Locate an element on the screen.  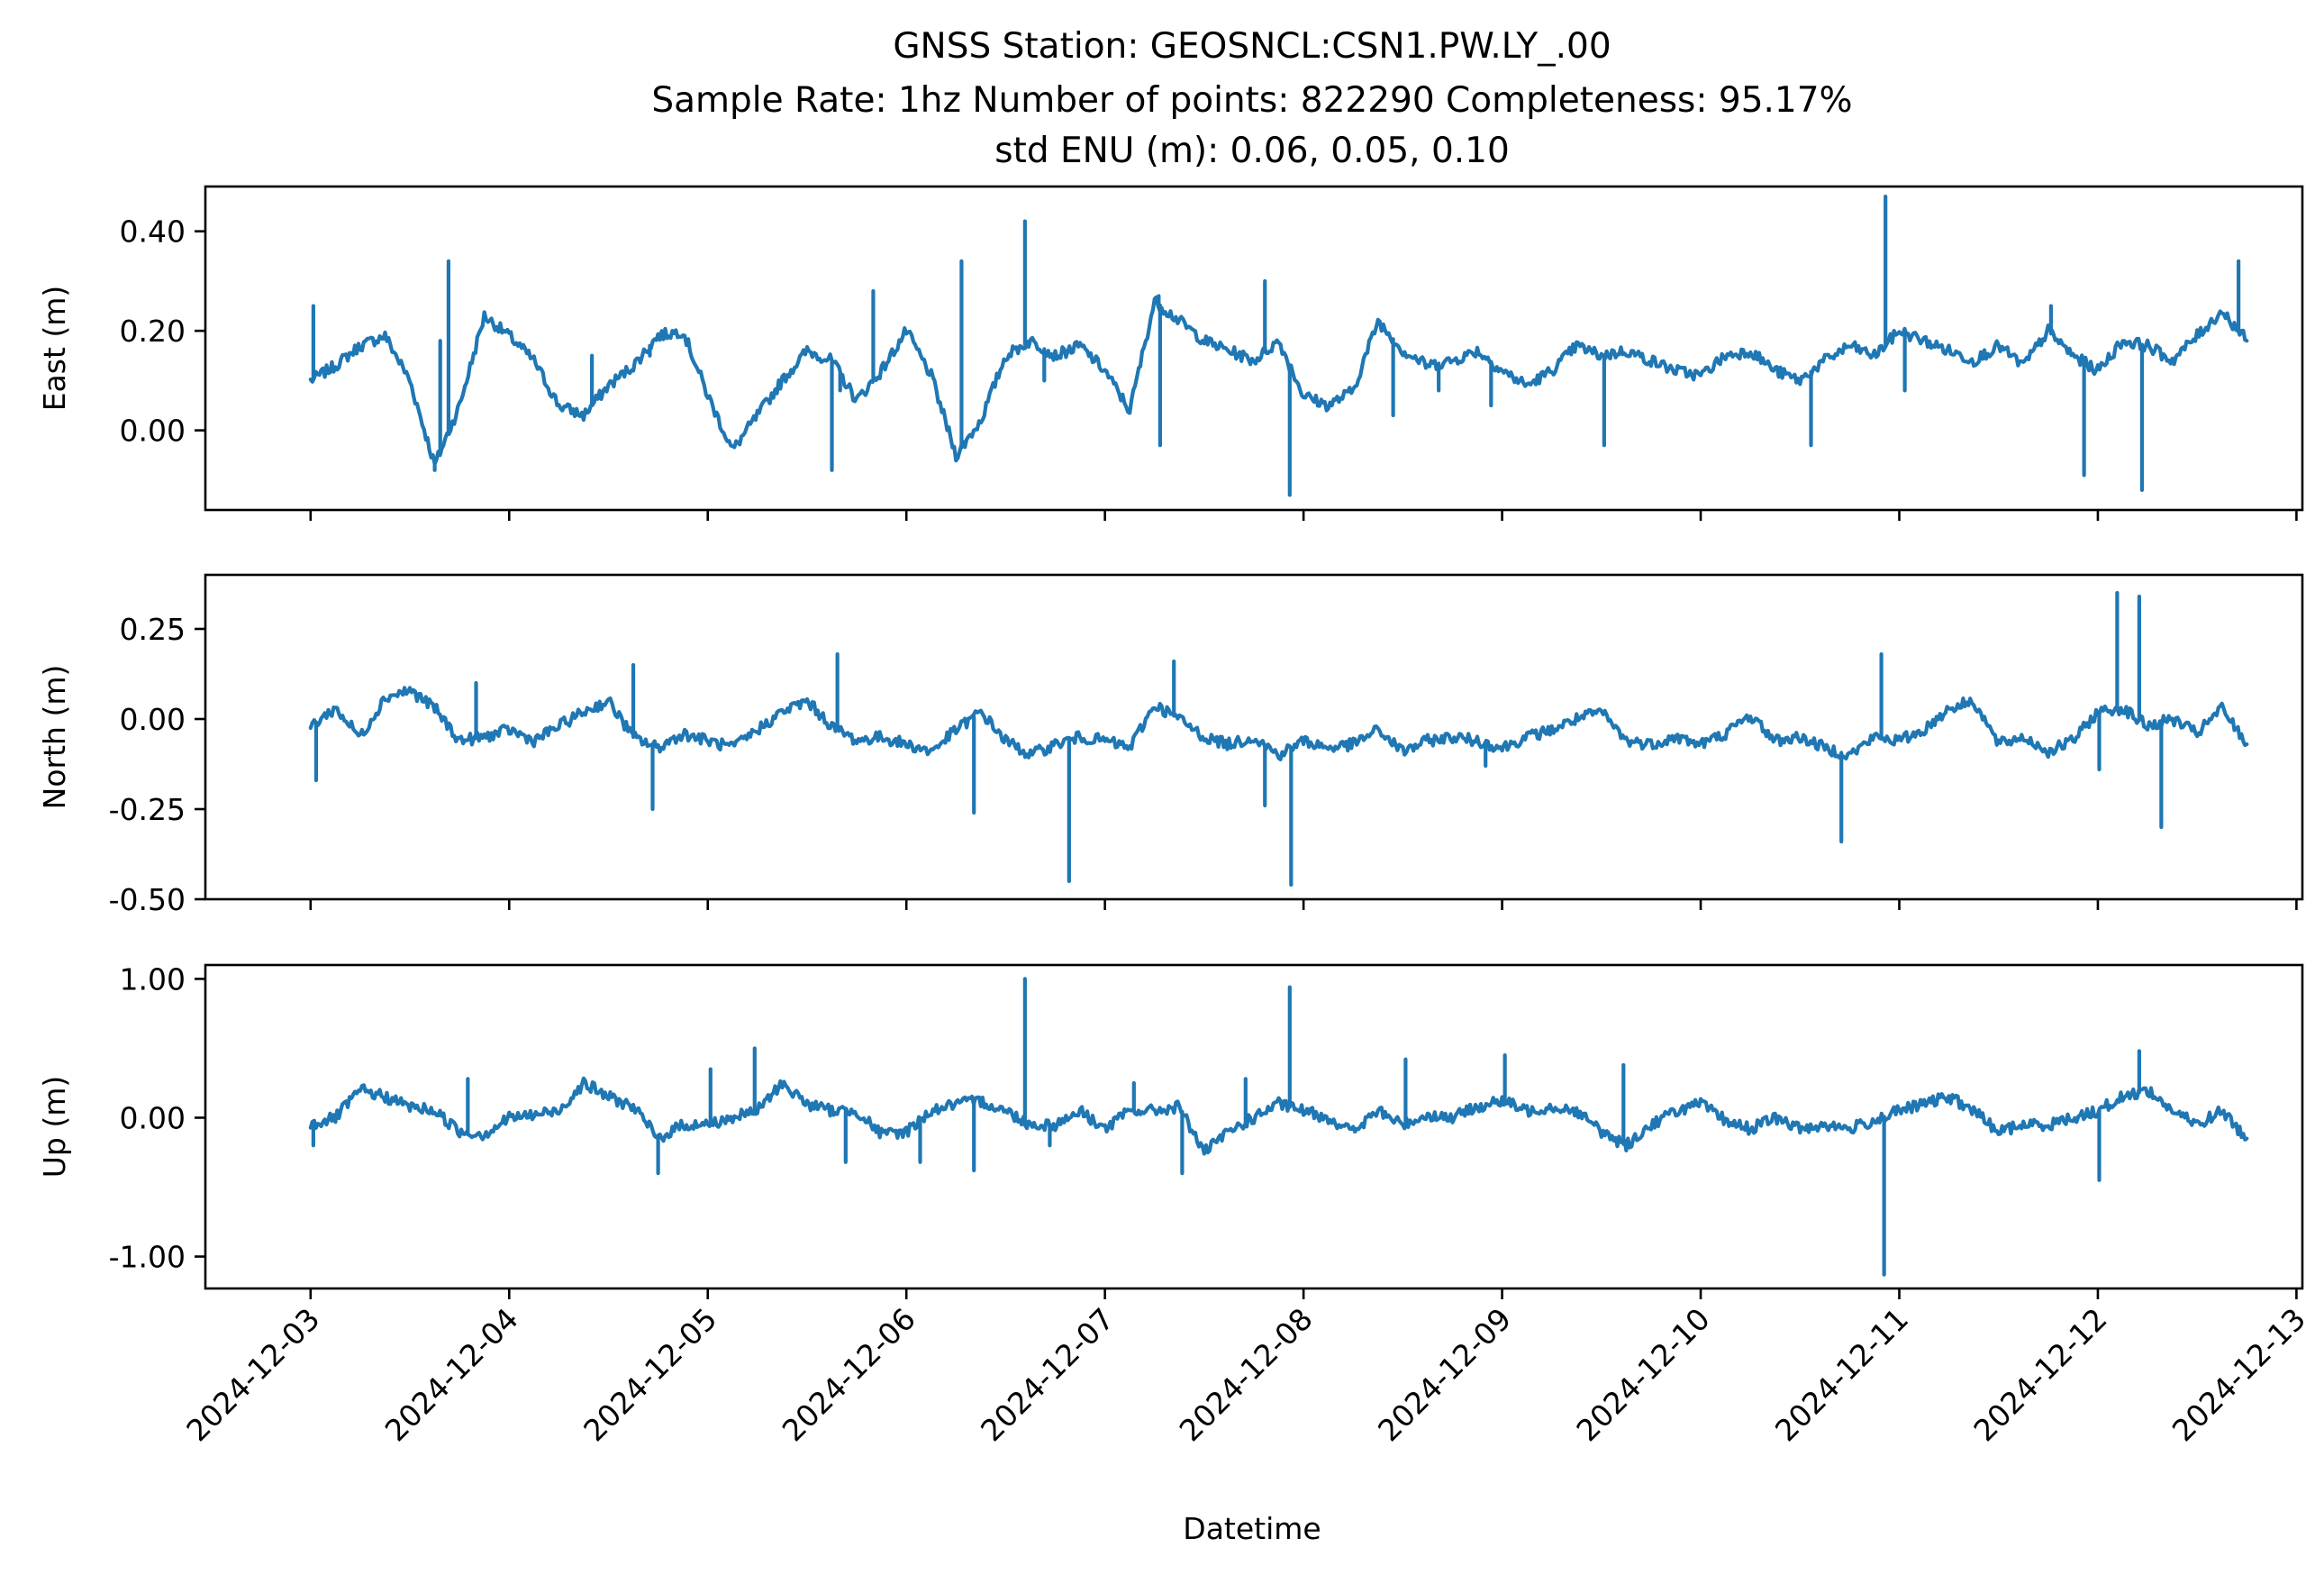
up-series-line is located at coordinates (1278, 1116).